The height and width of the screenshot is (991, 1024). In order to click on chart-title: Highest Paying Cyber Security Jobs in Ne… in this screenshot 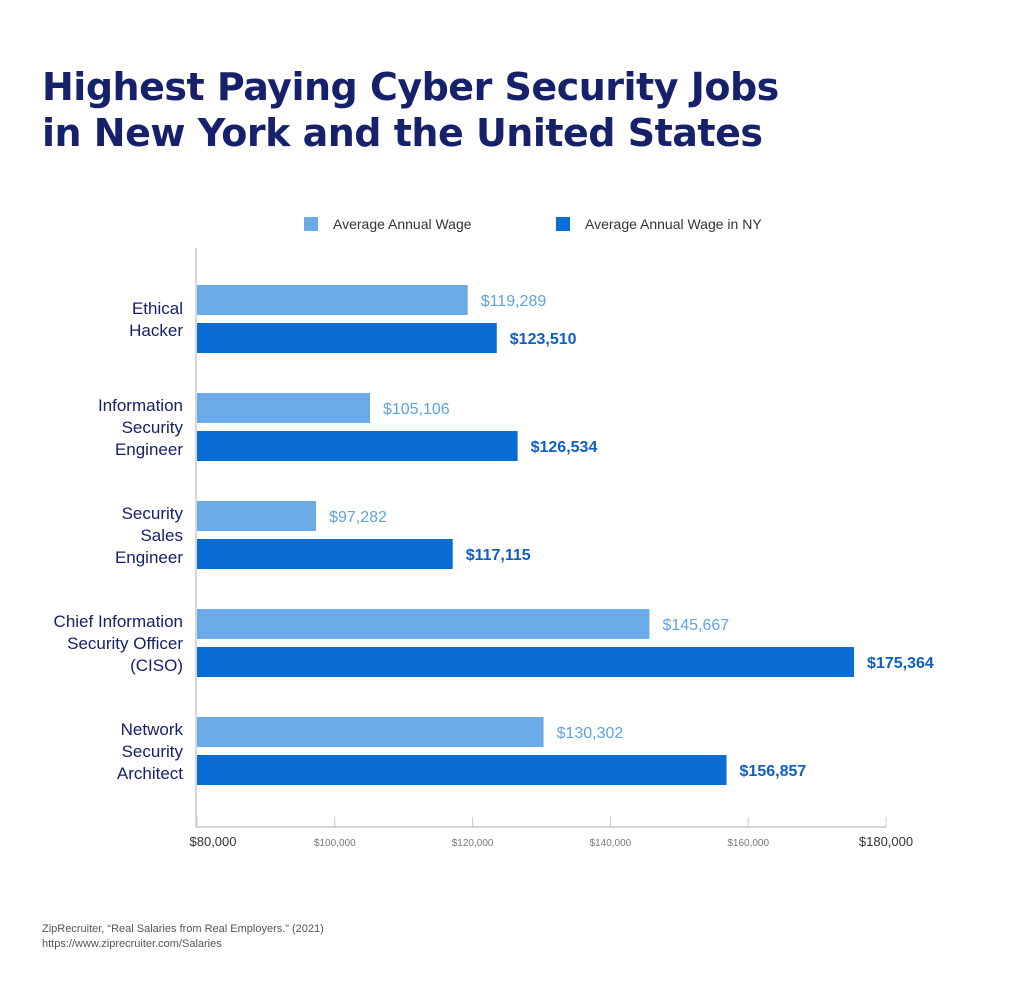, I will do `click(410, 110)`.